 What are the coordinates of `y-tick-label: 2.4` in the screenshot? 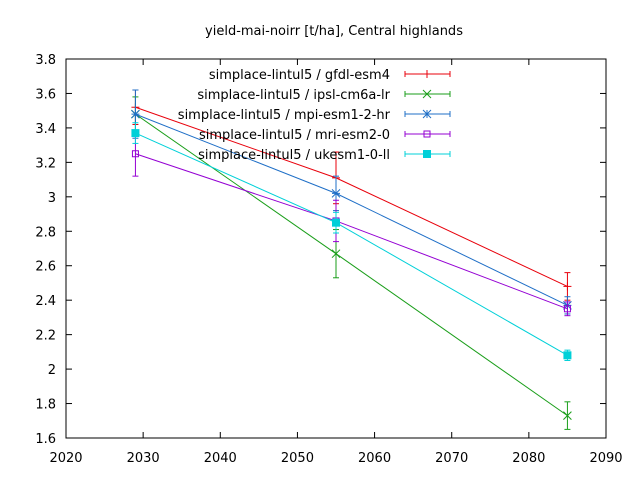 It's located at (45, 301).